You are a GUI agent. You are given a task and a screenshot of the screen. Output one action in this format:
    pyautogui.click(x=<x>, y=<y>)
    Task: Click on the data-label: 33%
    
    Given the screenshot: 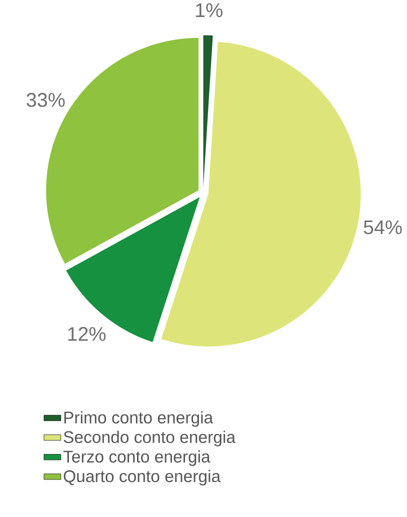 What is the action you would take?
    pyautogui.click(x=45, y=99)
    